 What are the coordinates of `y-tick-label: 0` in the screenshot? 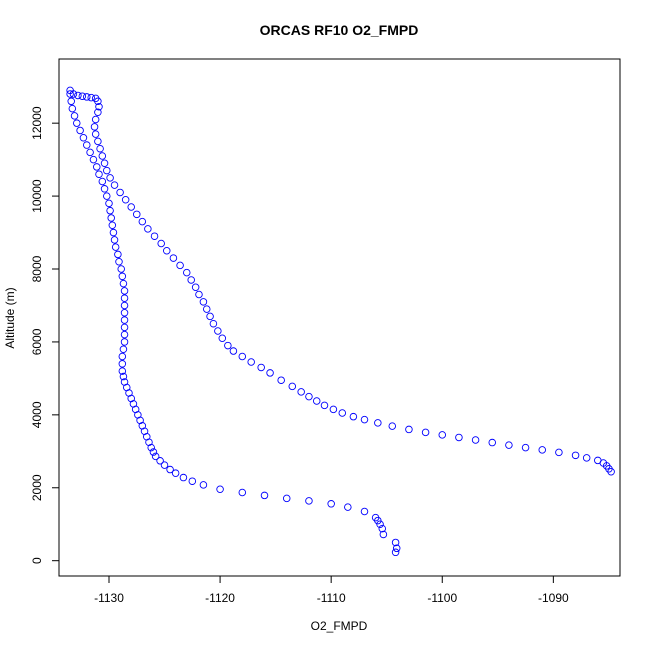 It's located at (37, 560).